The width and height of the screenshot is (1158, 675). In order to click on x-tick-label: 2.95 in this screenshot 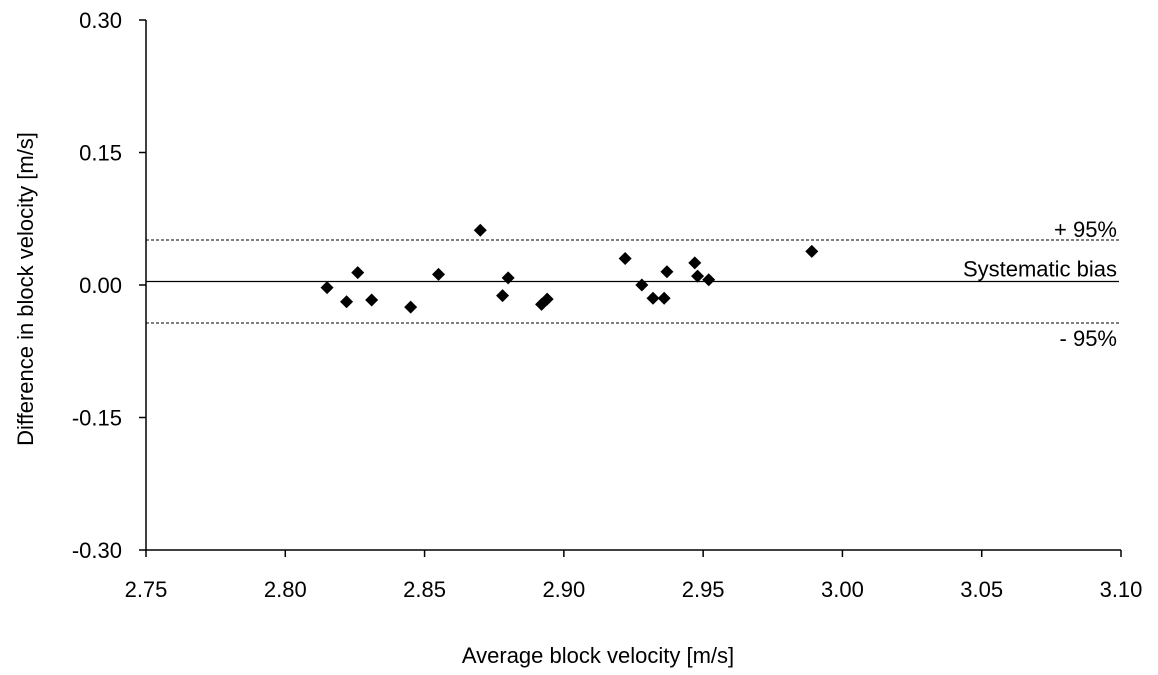, I will do `click(703, 589)`.